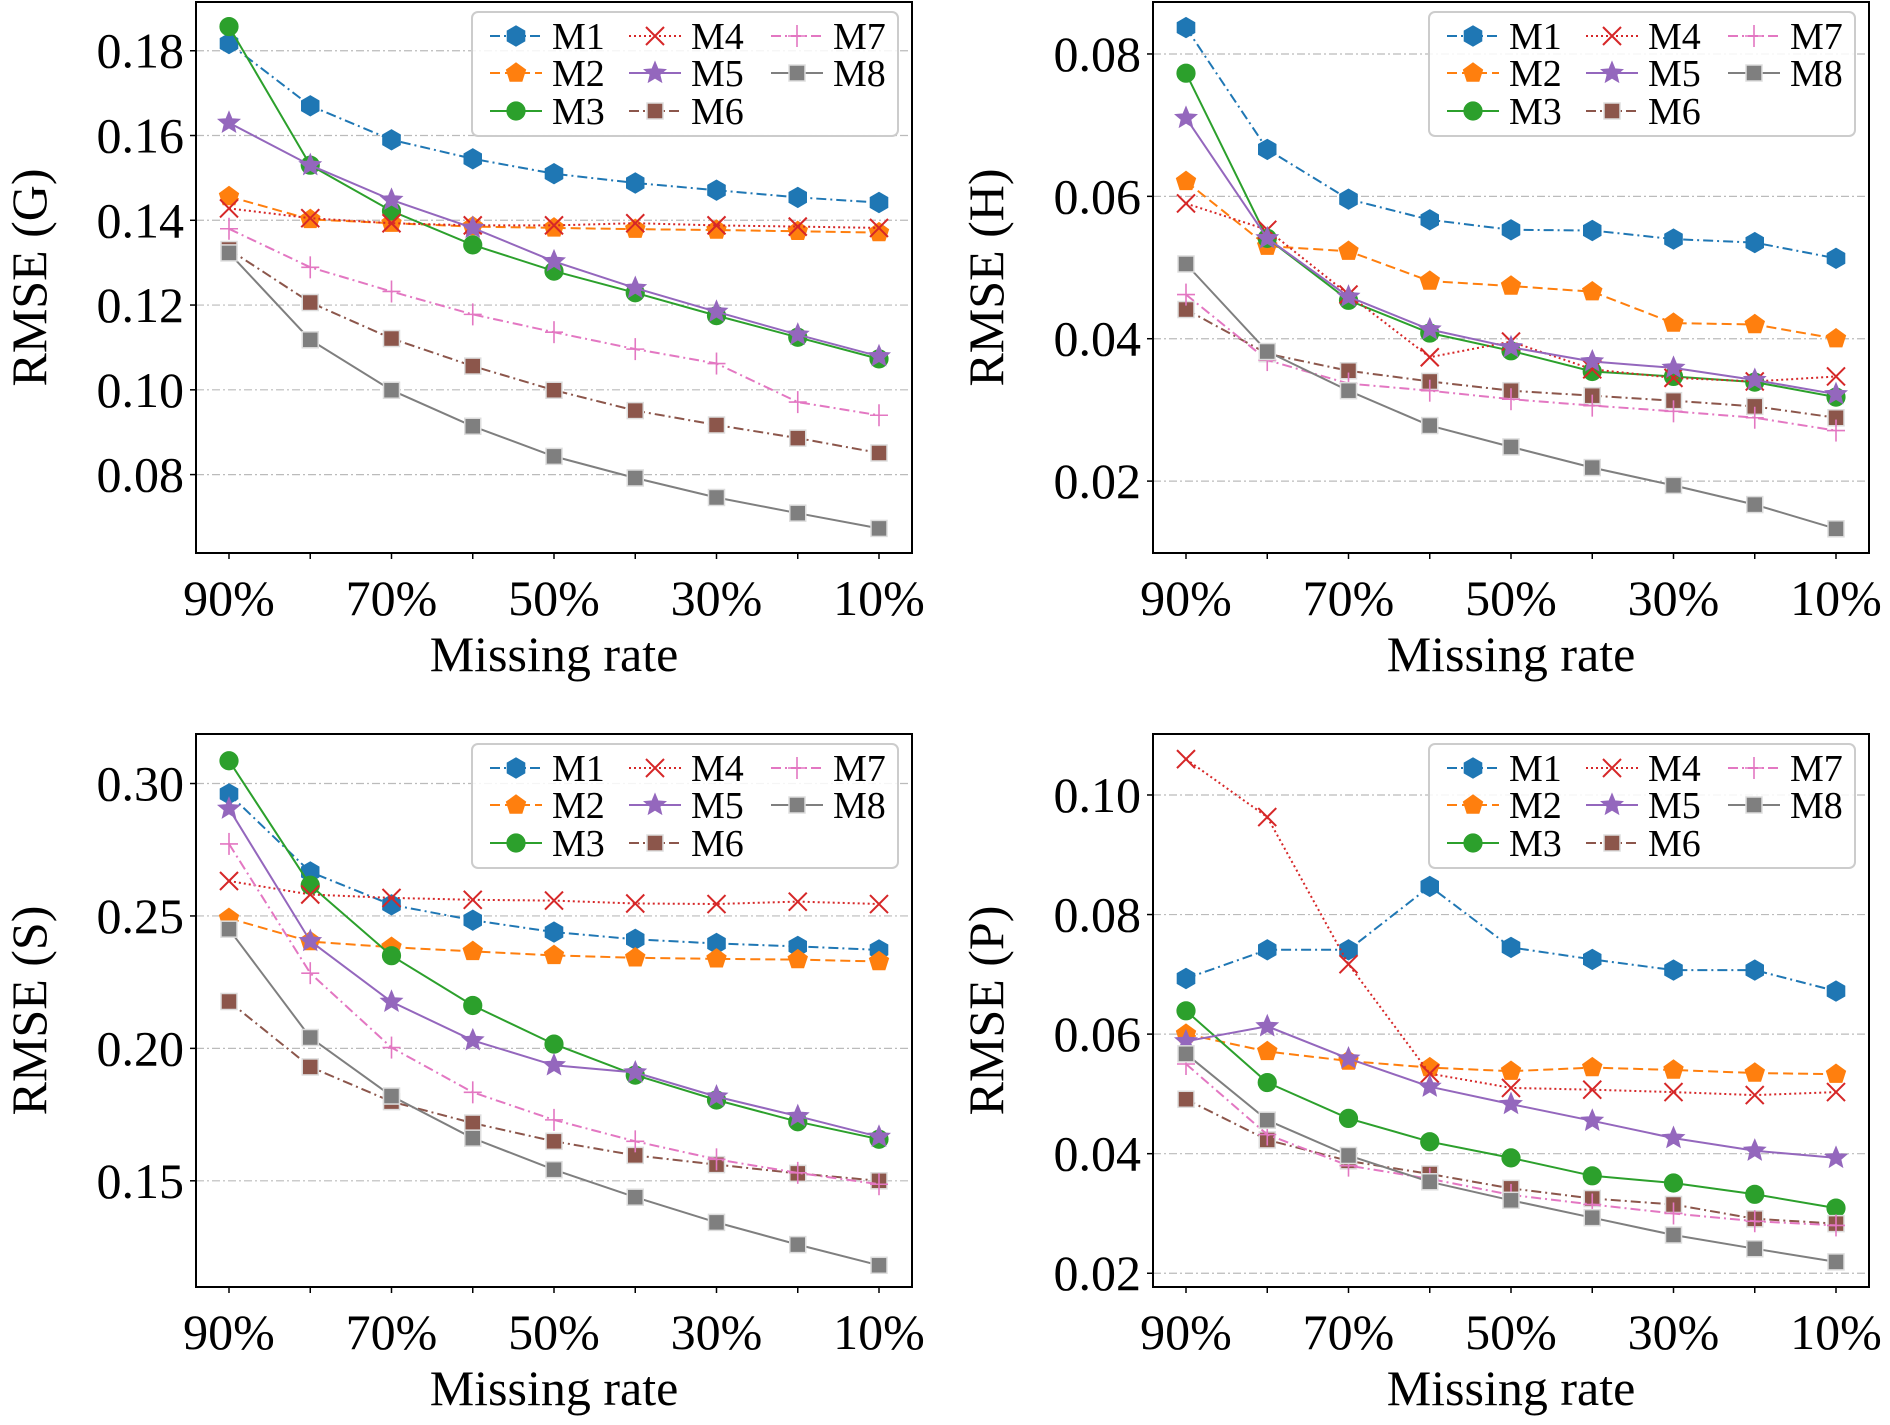  Describe the element at coordinates (1511, 1053) in the screenshot. I see `series-M2` at that location.